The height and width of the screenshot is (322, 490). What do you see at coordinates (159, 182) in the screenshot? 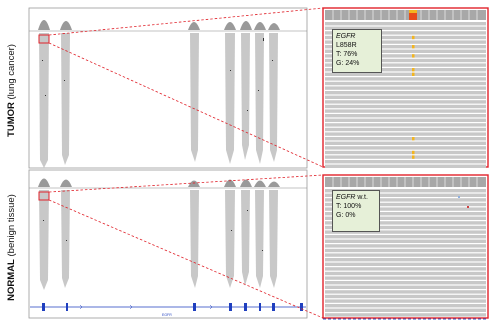
I see `normal-coverage-track` at bounding box center [159, 182].